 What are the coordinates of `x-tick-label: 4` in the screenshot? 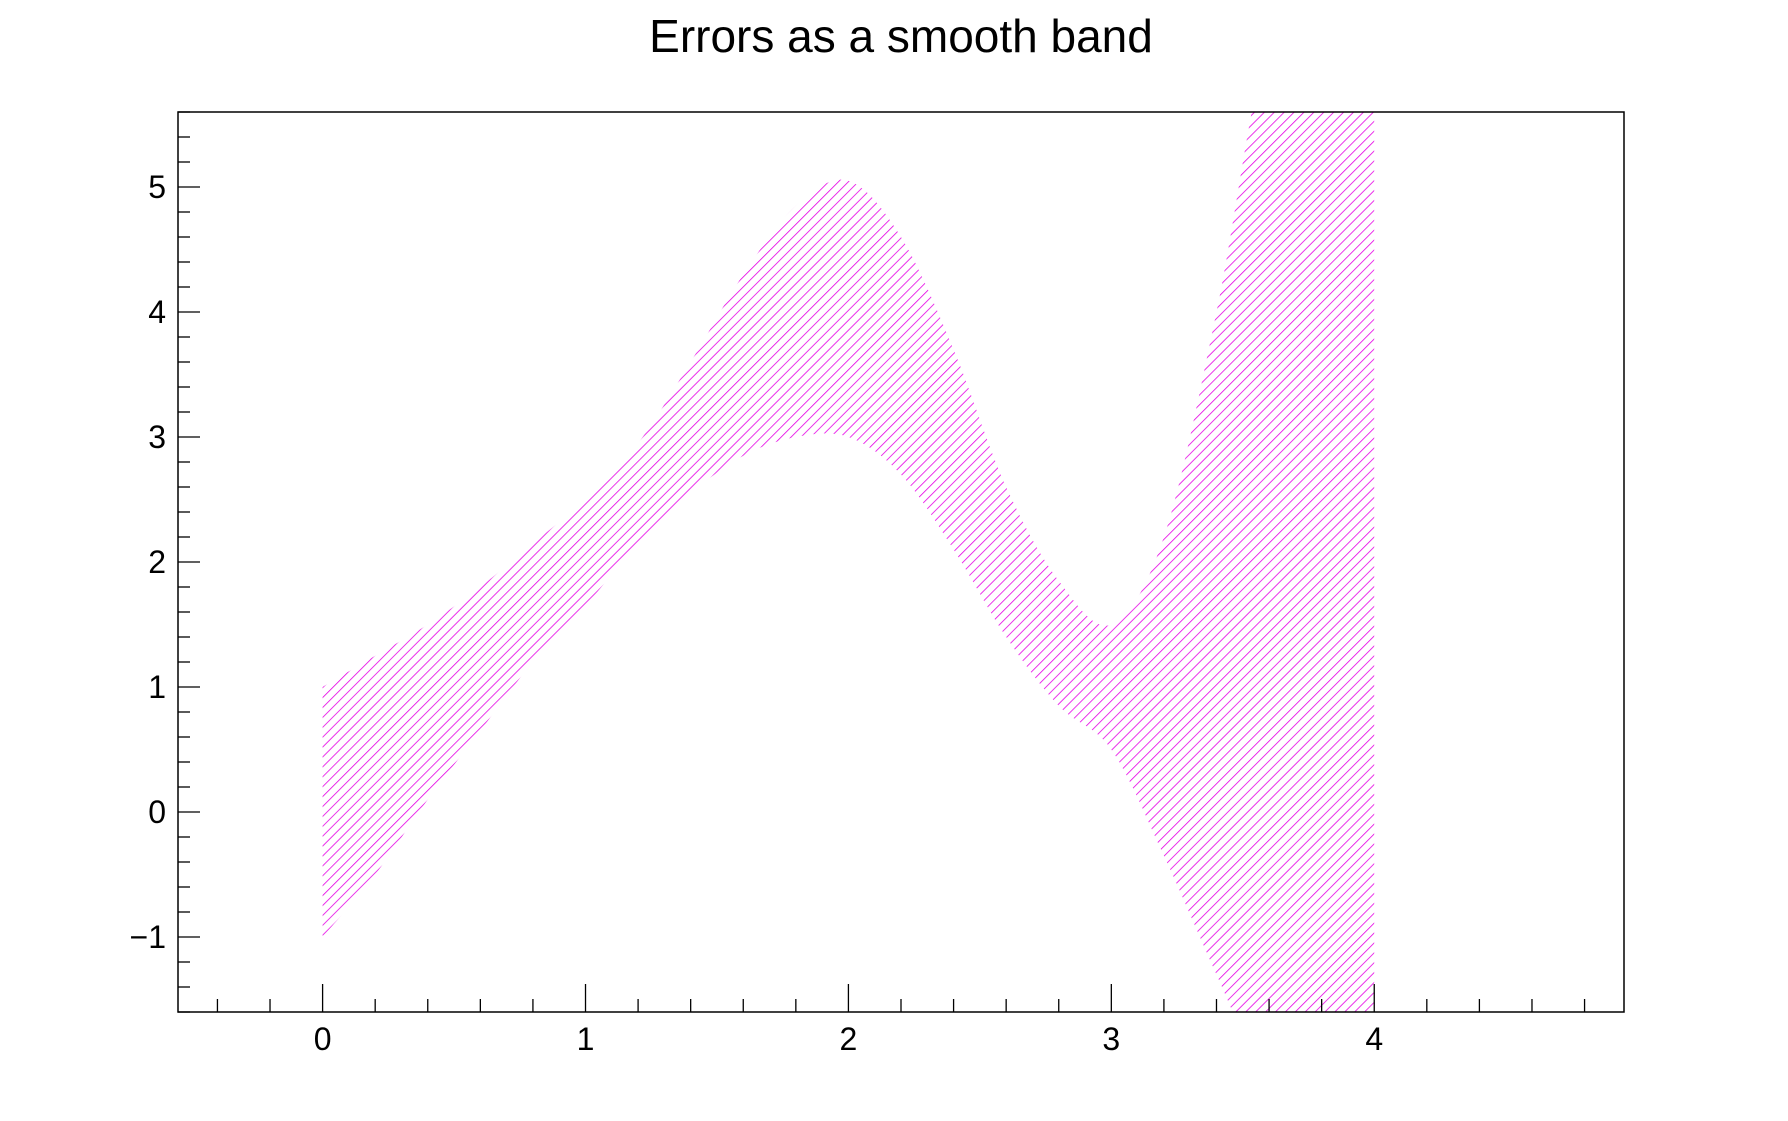 It's located at (1374, 1039).